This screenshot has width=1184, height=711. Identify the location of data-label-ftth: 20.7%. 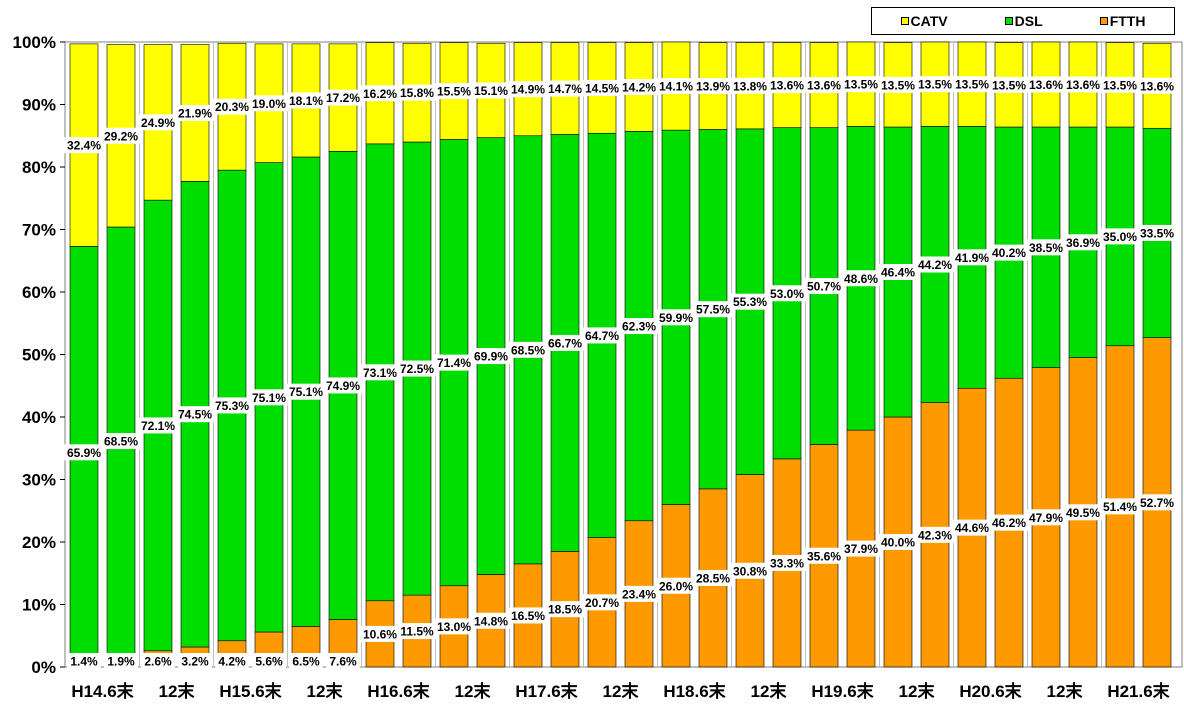
(602, 603).